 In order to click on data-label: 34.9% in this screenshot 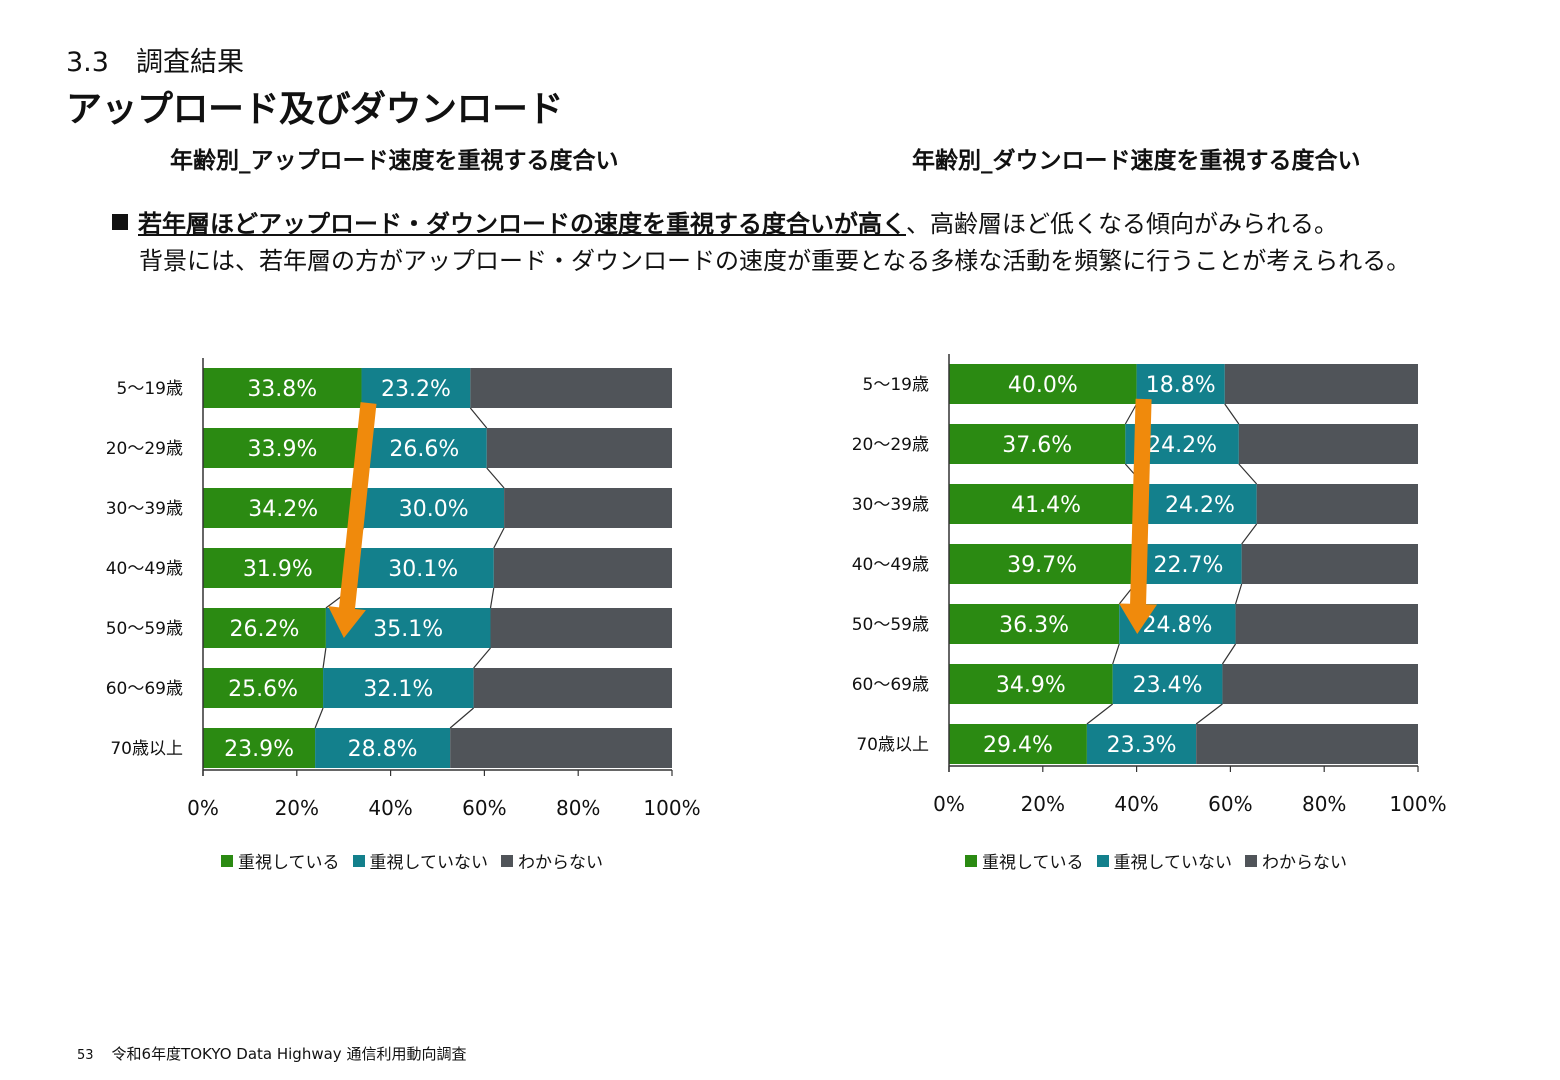, I will do `click(1031, 685)`.